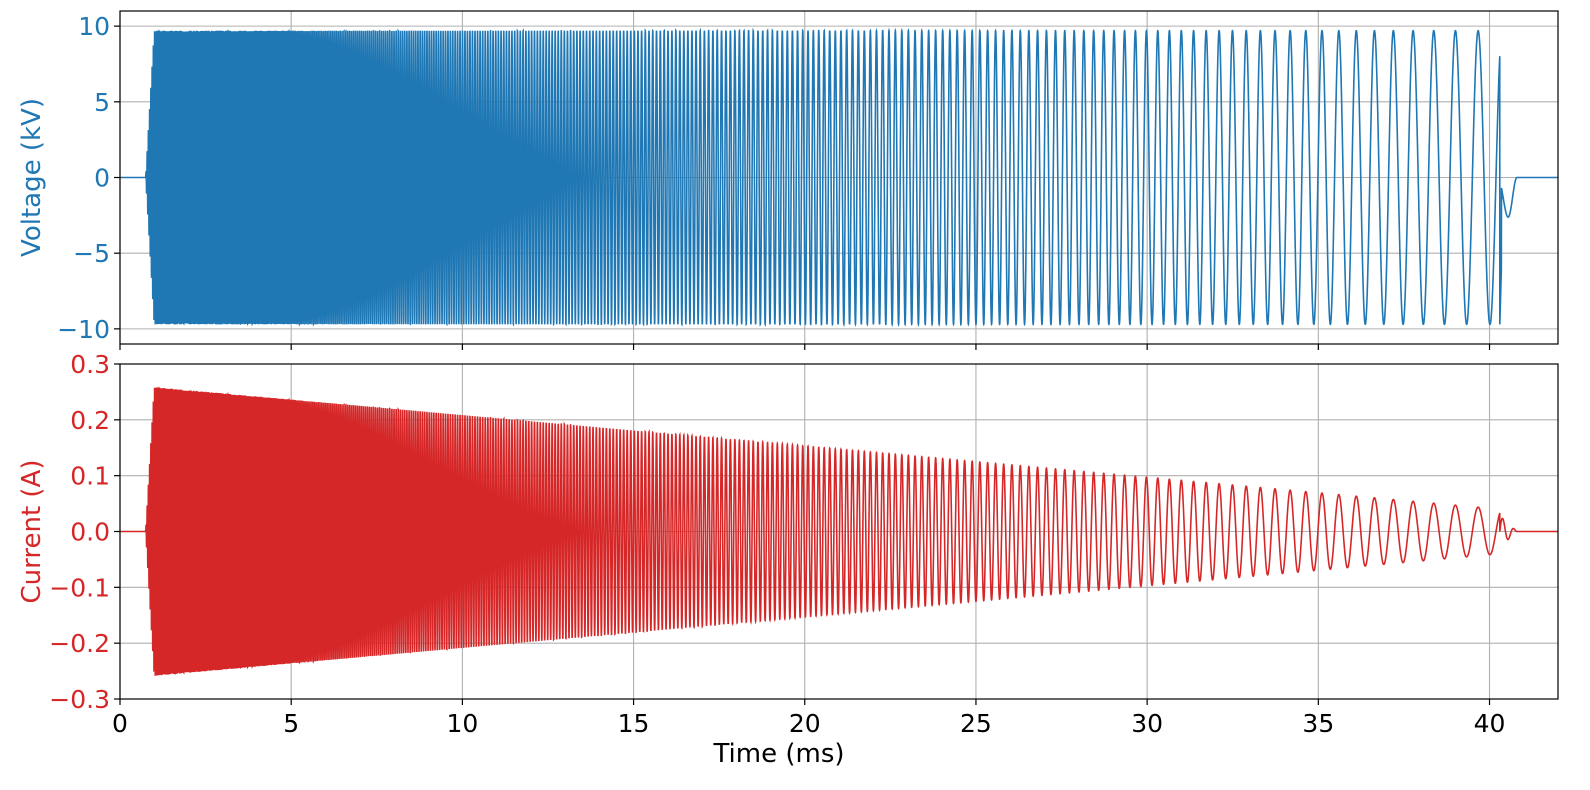 This screenshot has height=790, width=1590. What do you see at coordinates (120, 723) in the screenshot?
I see `x-tick-label: 0` at bounding box center [120, 723].